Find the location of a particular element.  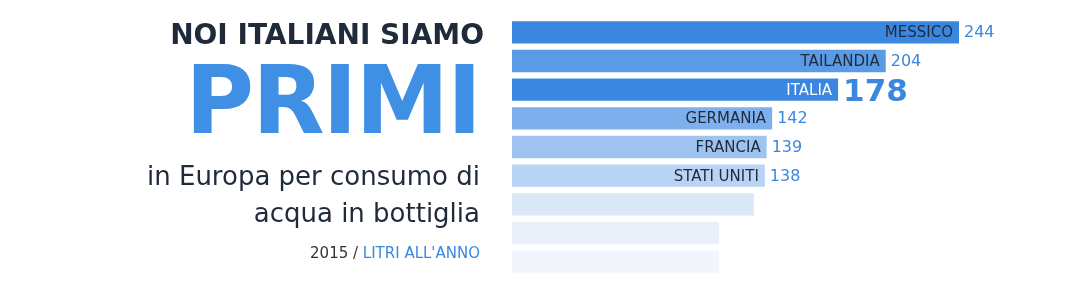

data-label: 204 is located at coordinates (906, 61).